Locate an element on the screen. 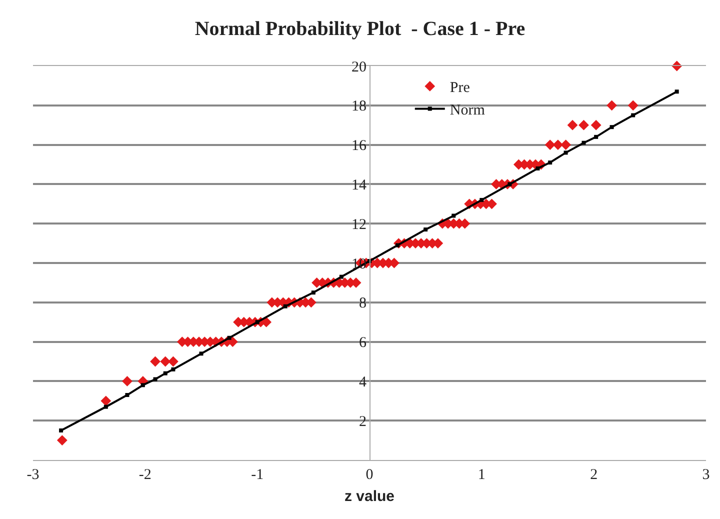 The image size is (720, 519). legend-label: Pre is located at coordinates (460, 88).